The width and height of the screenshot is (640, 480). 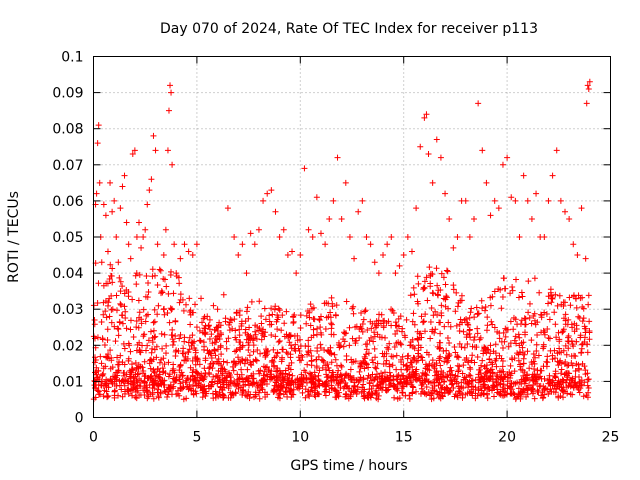 I want to click on x-tick-label: 15, so click(x=404, y=438).